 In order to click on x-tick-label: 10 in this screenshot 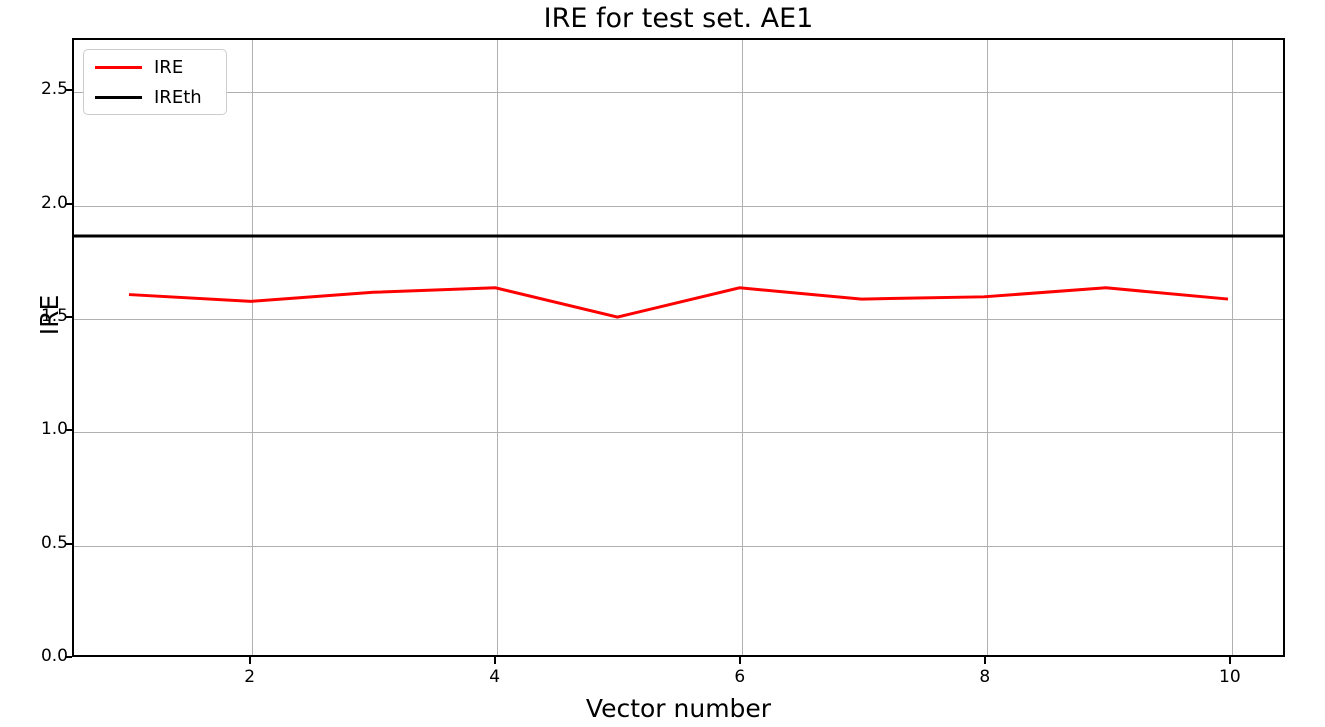, I will do `click(1230, 677)`.